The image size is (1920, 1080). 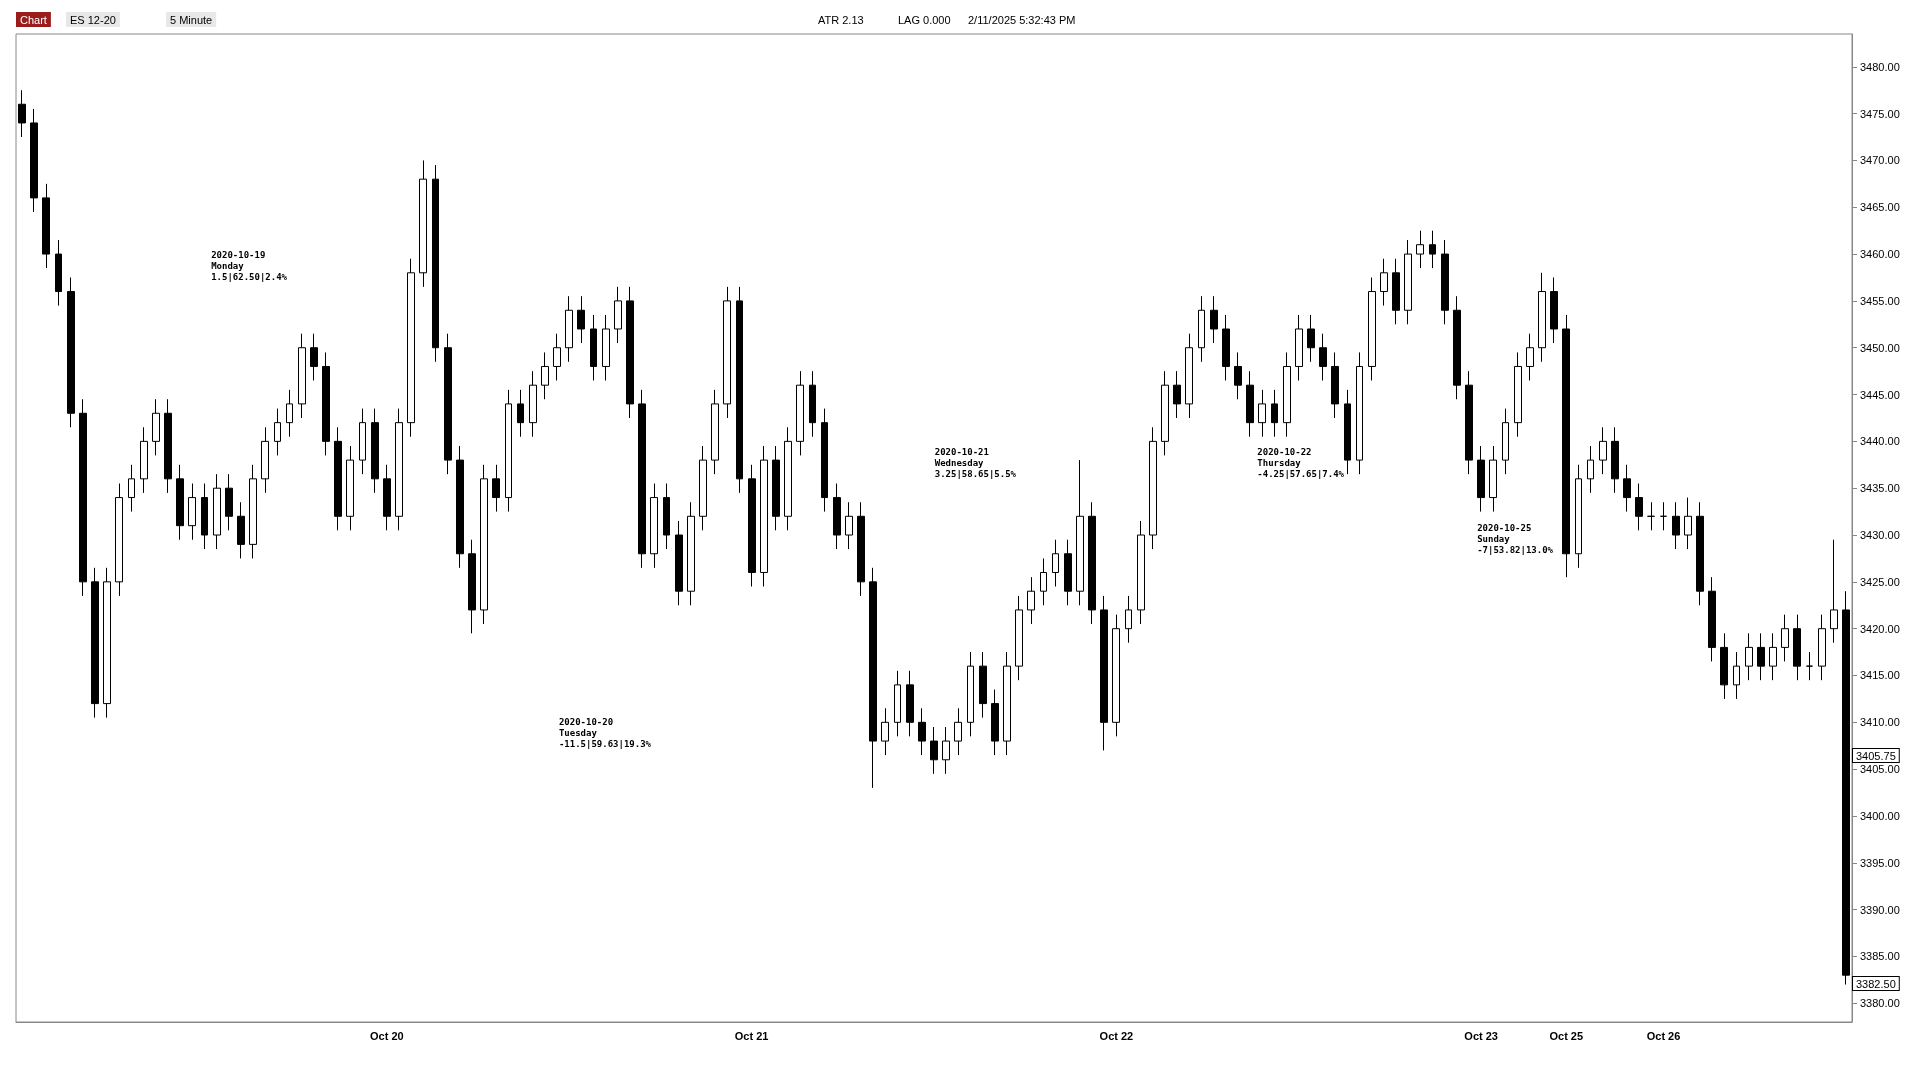 I want to click on y-tick-label: 3480.00, so click(x=1880, y=66).